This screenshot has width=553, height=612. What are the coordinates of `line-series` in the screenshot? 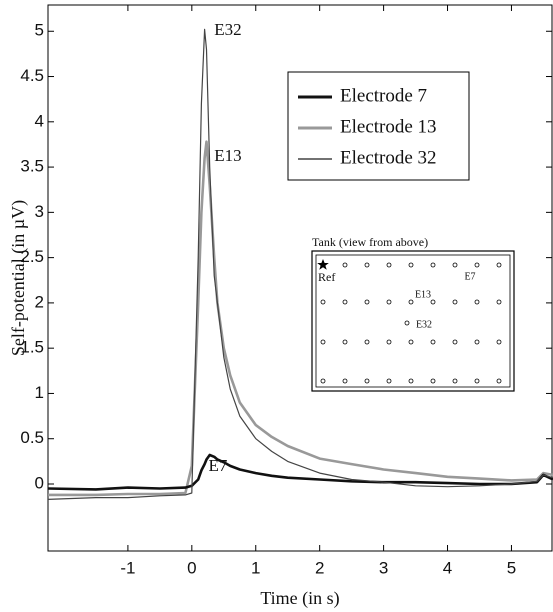 It's located at (300, 472).